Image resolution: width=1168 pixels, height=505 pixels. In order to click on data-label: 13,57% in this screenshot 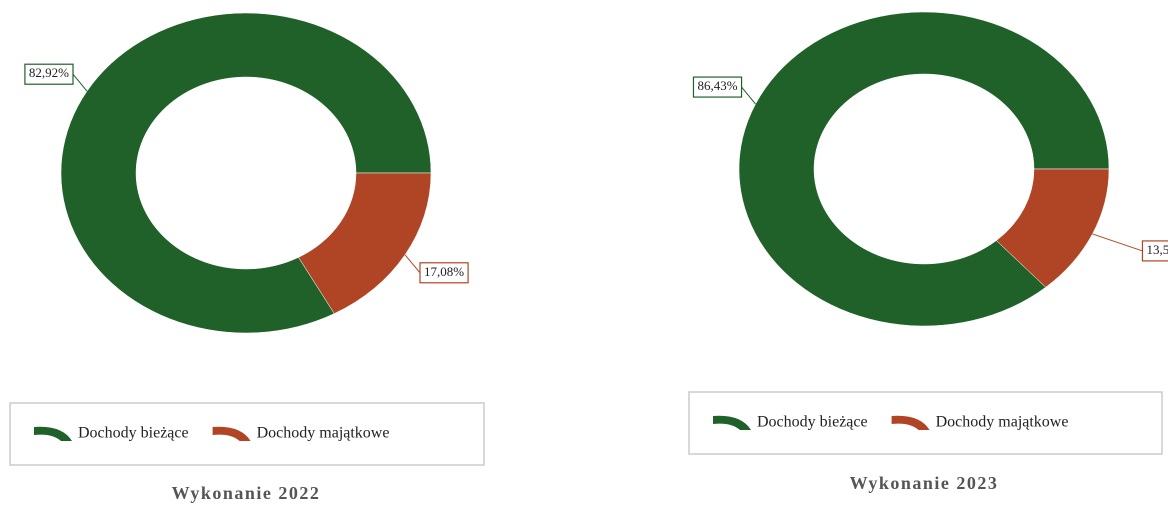, I will do `click(1157, 249)`.